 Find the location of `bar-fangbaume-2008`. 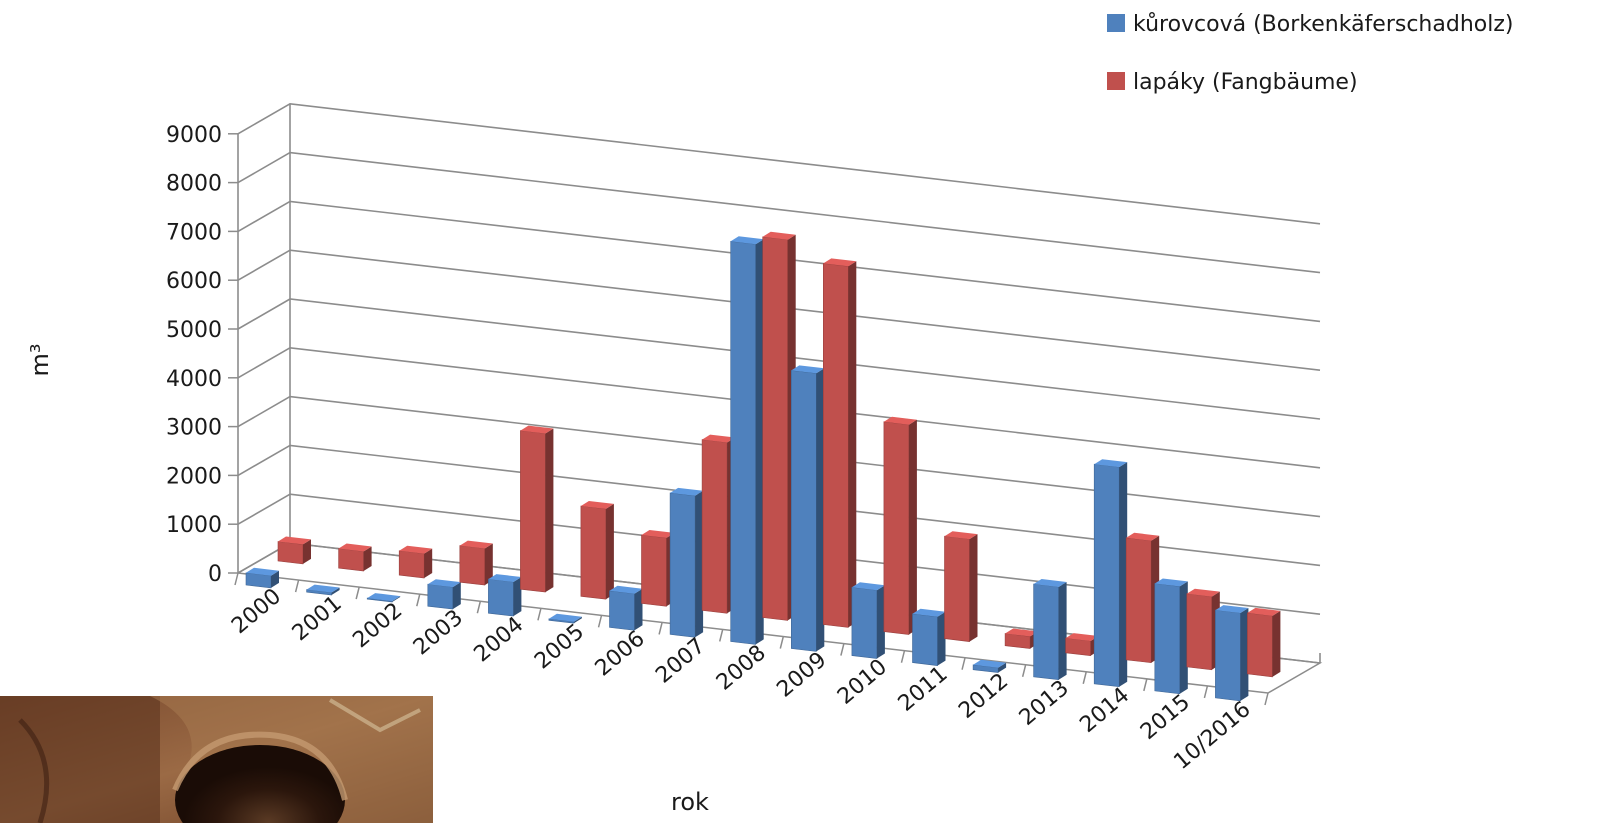

bar-fangbaume-2008 is located at coordinates (779, 426).